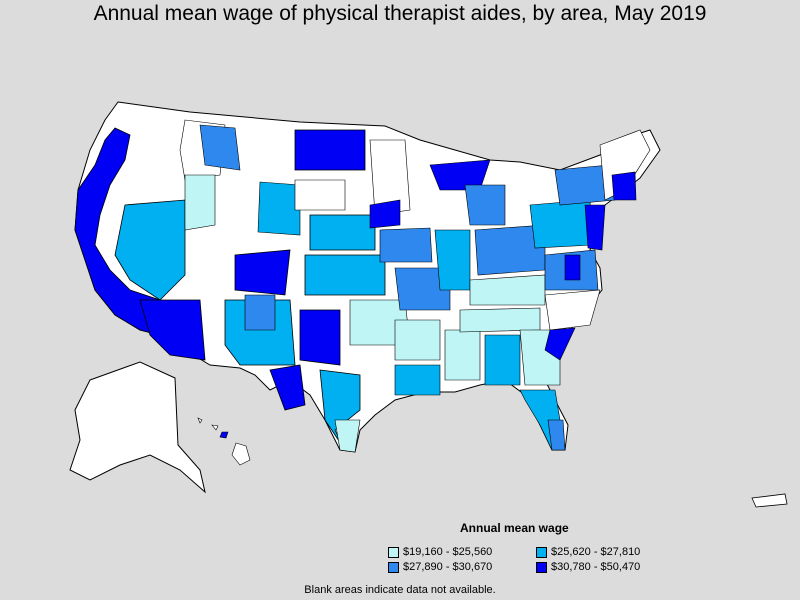  Describe the element at coordinates (448, 567) in the screenshot. I see `legend-label: $27,890 - $30,670` at that location.